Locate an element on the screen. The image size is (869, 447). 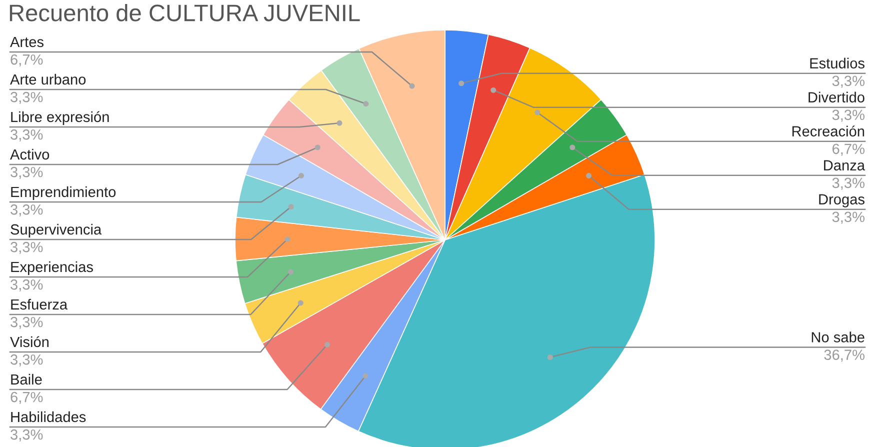
slice-label: Divertido is located at coordinates (836, 97).